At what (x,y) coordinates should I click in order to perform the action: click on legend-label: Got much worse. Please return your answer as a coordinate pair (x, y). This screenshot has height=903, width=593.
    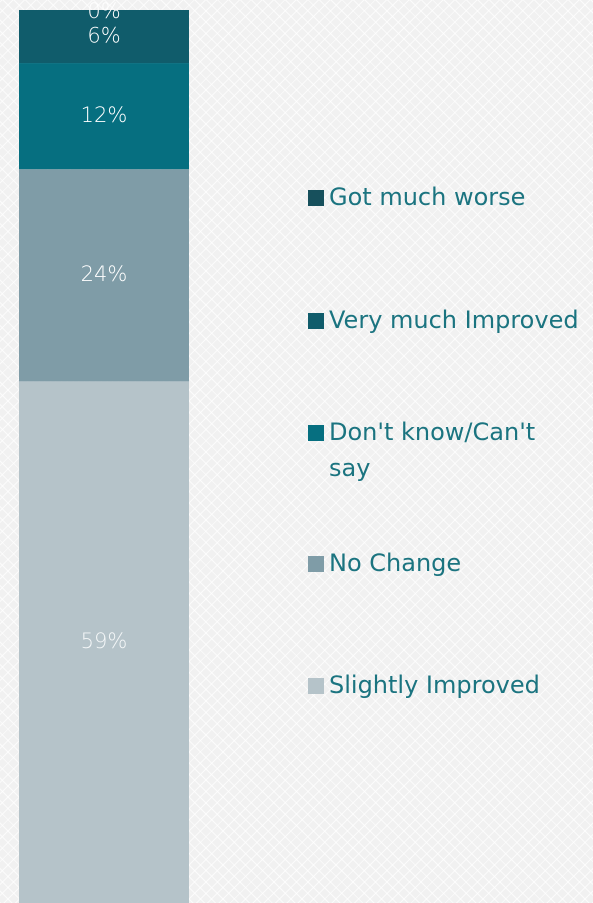
    Looking at the image, I should click on (427, 197).